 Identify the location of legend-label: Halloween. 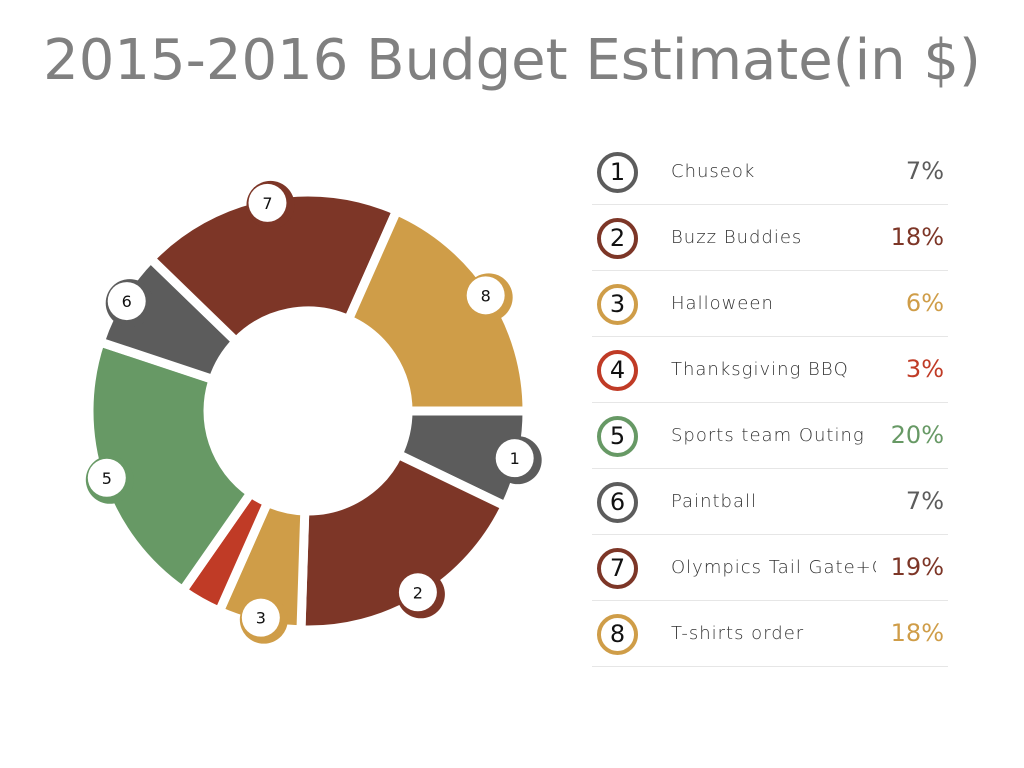
(722, 303).